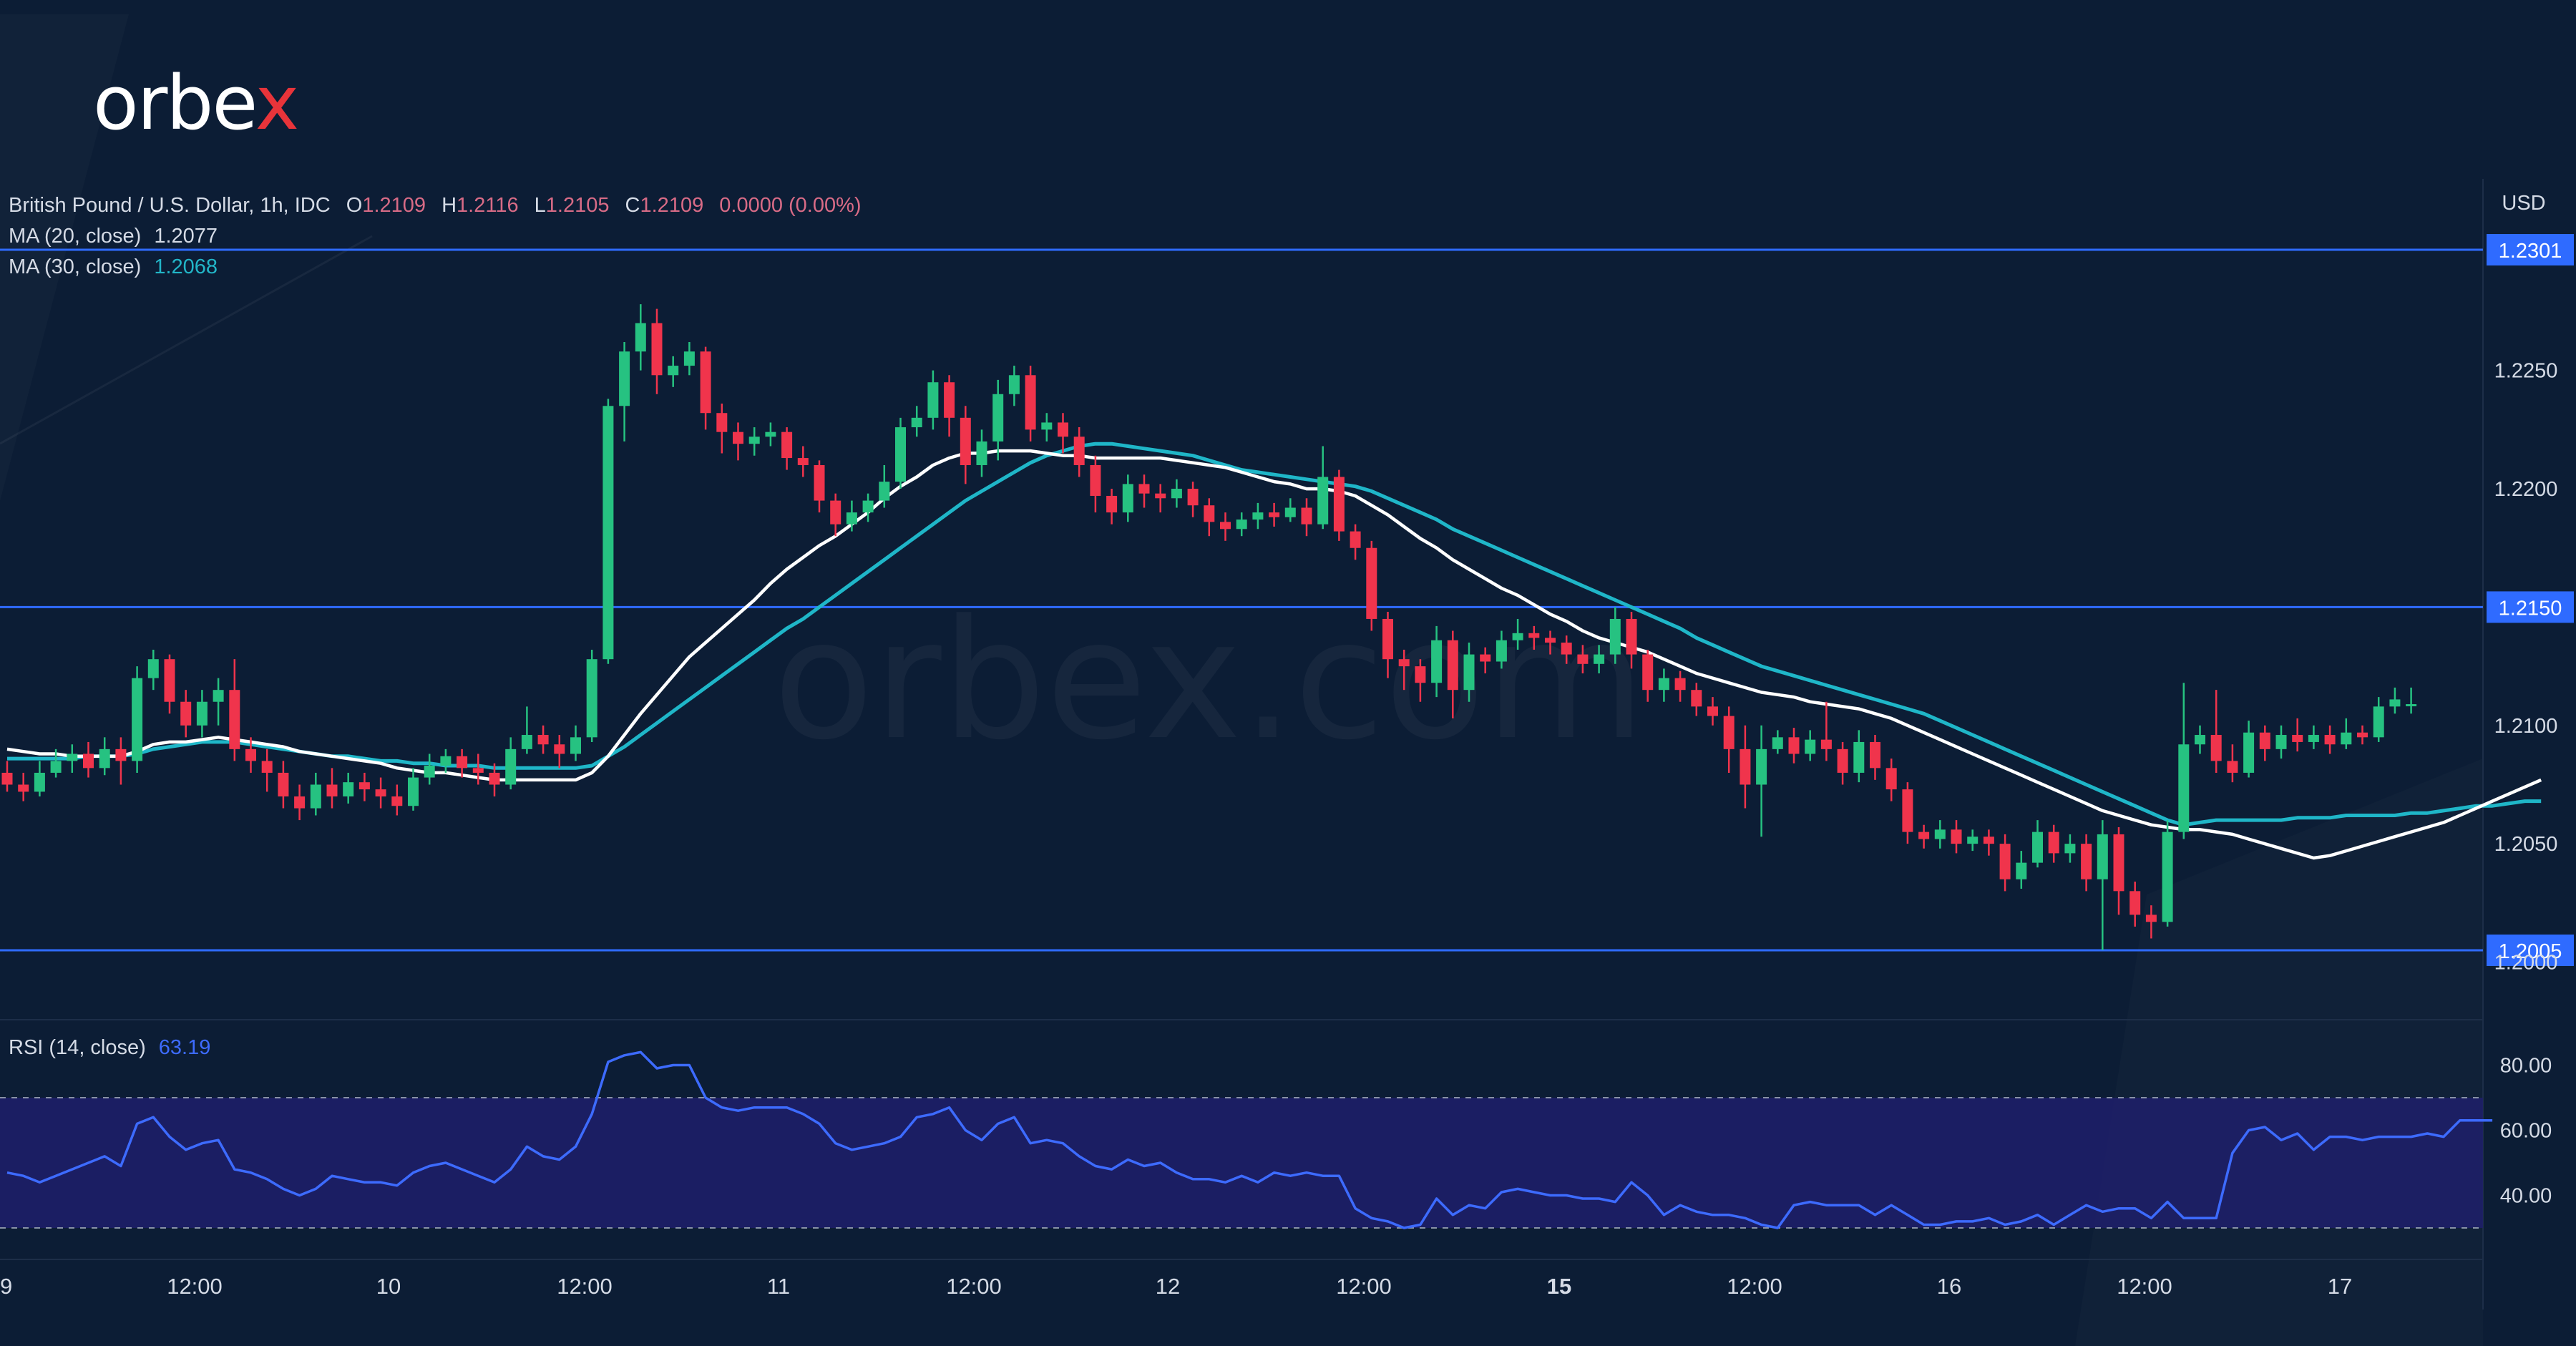 Image resolution: width=2576 pixels, height=1346 pixels. What do you see at coordinates (488, 205) in the screenshot?
I see `high-value: 1.2116` at bounding box center [488, 205].